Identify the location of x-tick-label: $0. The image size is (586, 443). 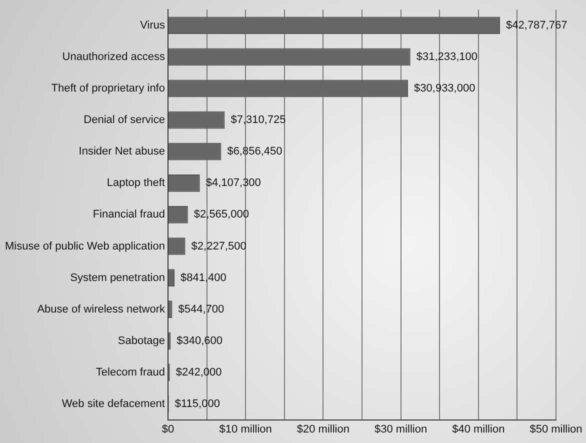
(168, 429).